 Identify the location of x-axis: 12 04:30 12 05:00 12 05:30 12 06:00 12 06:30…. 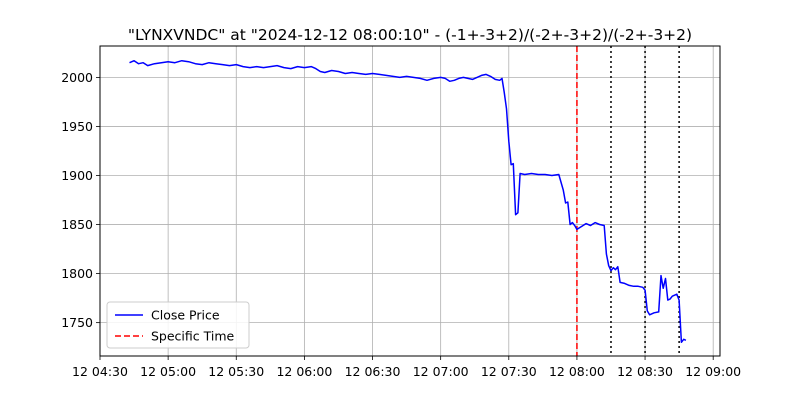
(406, 367).